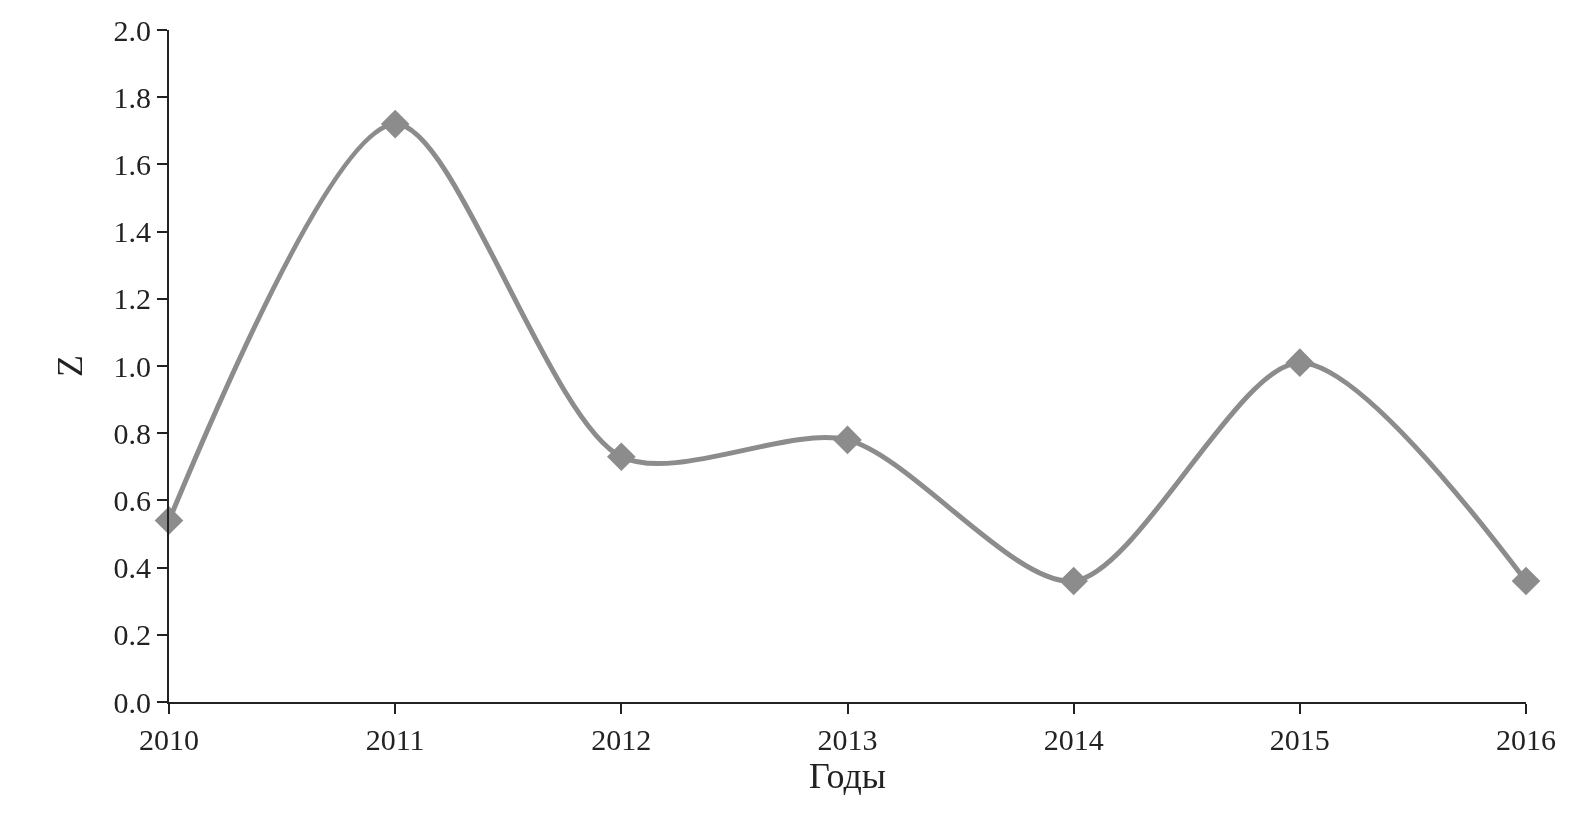 This screenshot has height=821, width=1595. I want to click on x-tick-label: 2011, so click(395, 739).